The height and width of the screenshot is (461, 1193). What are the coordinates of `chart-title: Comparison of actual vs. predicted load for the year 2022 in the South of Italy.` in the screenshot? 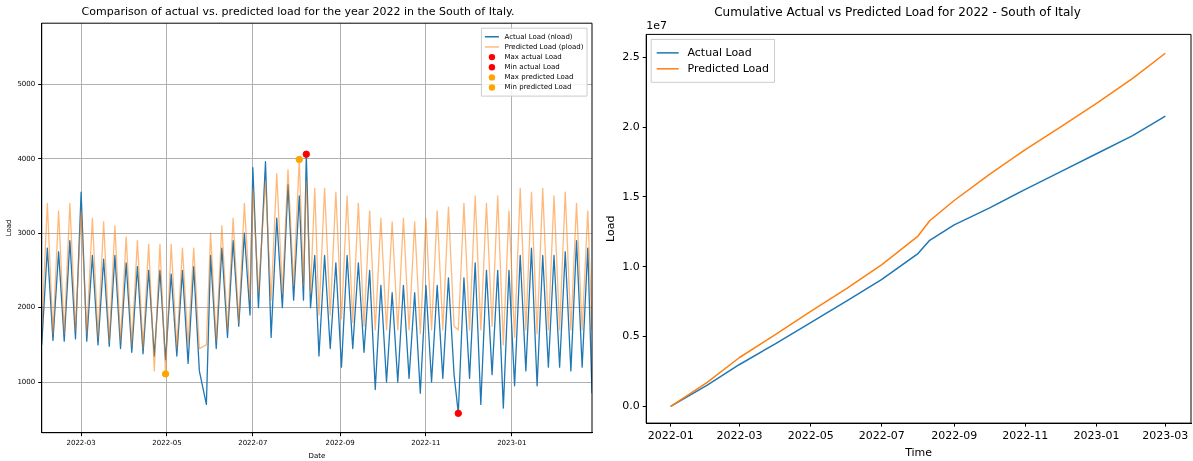 It's located at (298, 12).